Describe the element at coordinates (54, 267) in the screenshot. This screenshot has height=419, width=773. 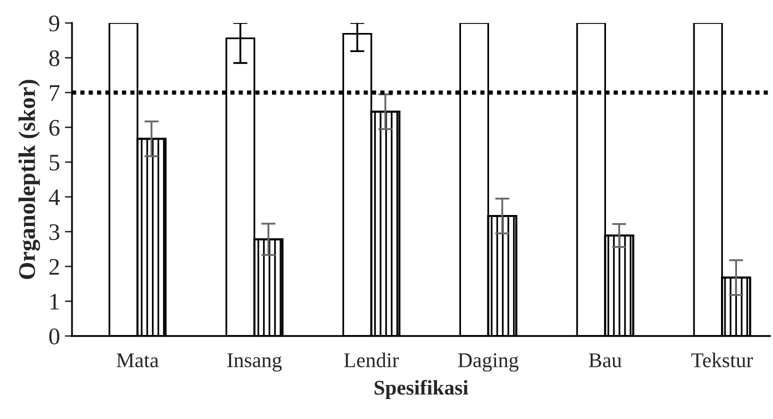
I see `y-tick-label: 2` at that location.